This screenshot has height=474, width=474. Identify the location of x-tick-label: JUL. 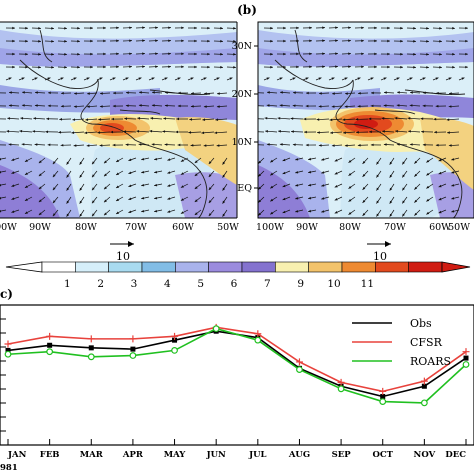
(257, 455).